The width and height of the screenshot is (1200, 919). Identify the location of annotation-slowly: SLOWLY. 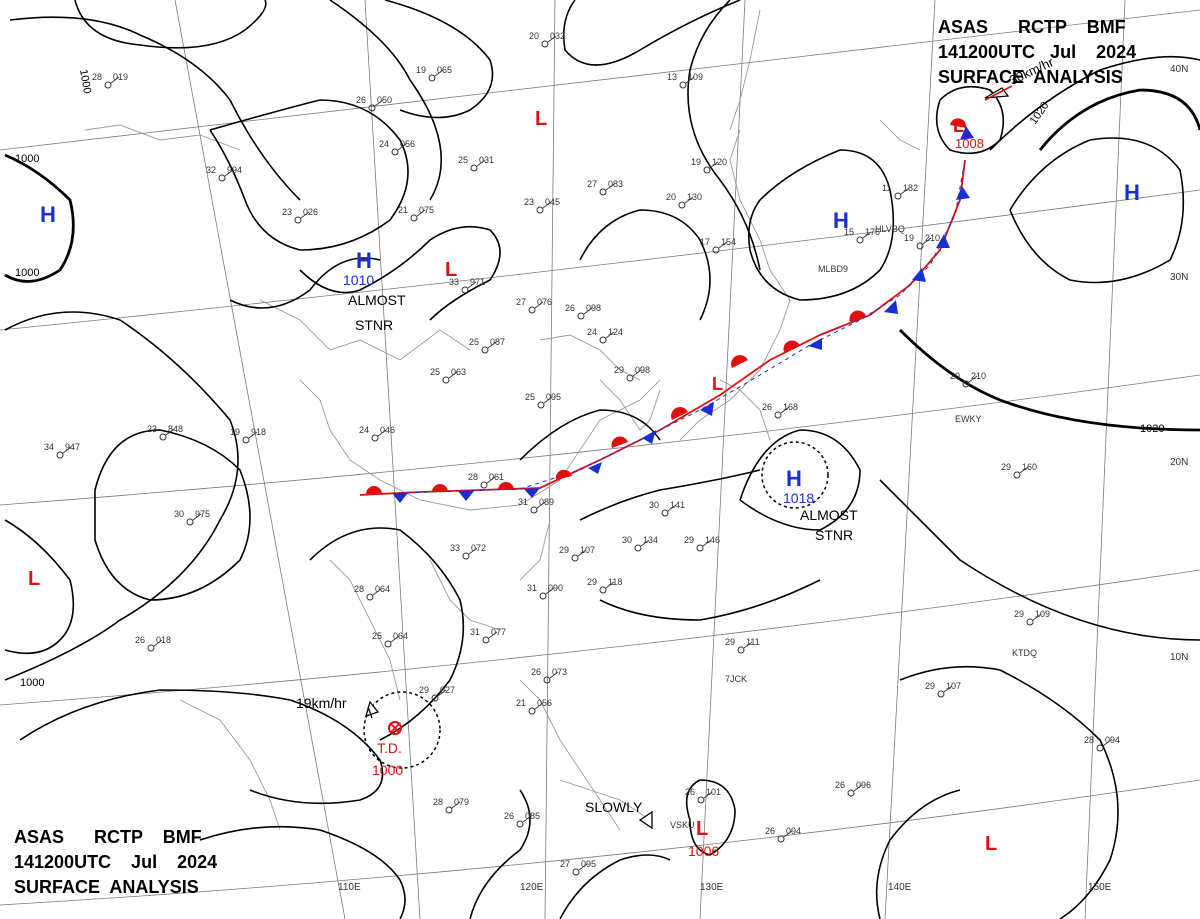
(614, 807).